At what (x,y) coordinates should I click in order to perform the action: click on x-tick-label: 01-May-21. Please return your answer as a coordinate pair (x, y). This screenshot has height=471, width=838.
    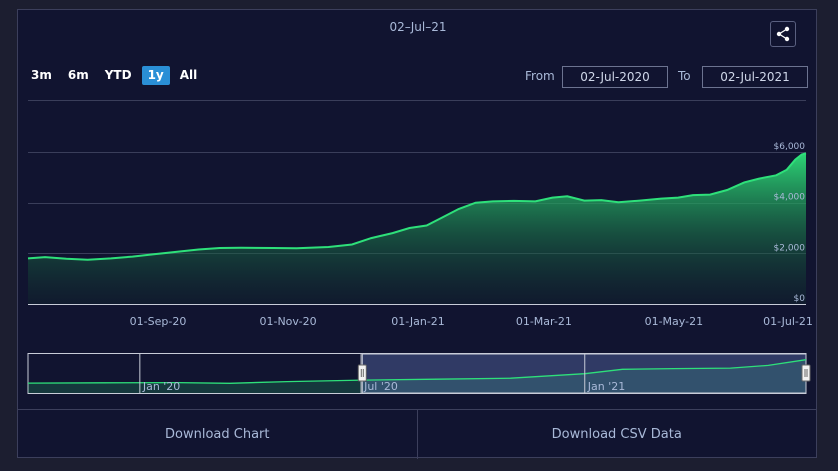
    Looking at the image, I should click on (674, 321).